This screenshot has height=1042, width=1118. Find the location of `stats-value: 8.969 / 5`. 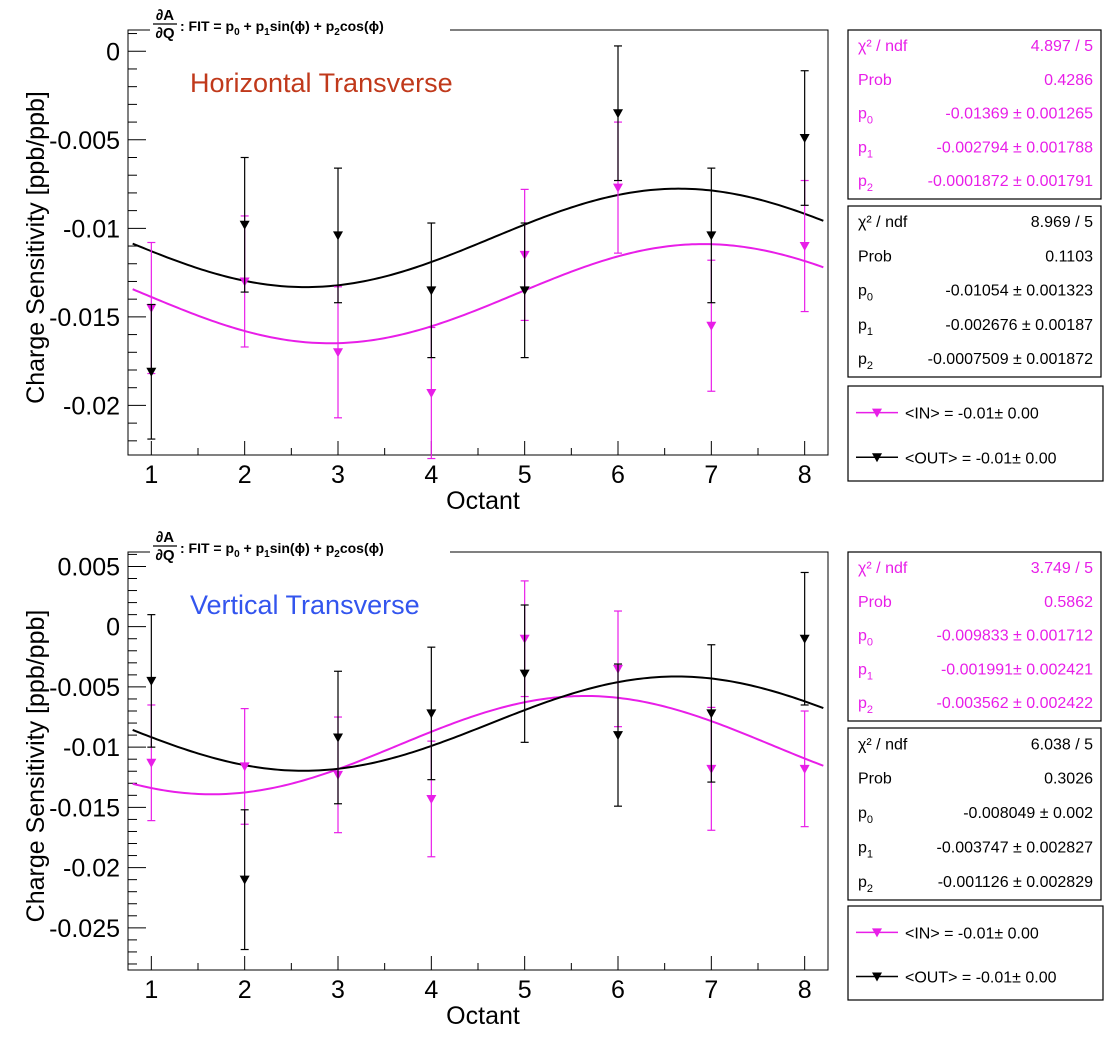

stats-value: 8.969 / 5 is located at coordinates (1062, 222).